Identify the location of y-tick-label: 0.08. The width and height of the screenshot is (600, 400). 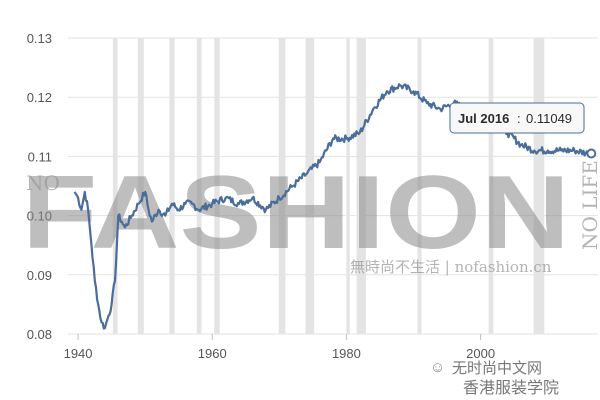
(39, 334).